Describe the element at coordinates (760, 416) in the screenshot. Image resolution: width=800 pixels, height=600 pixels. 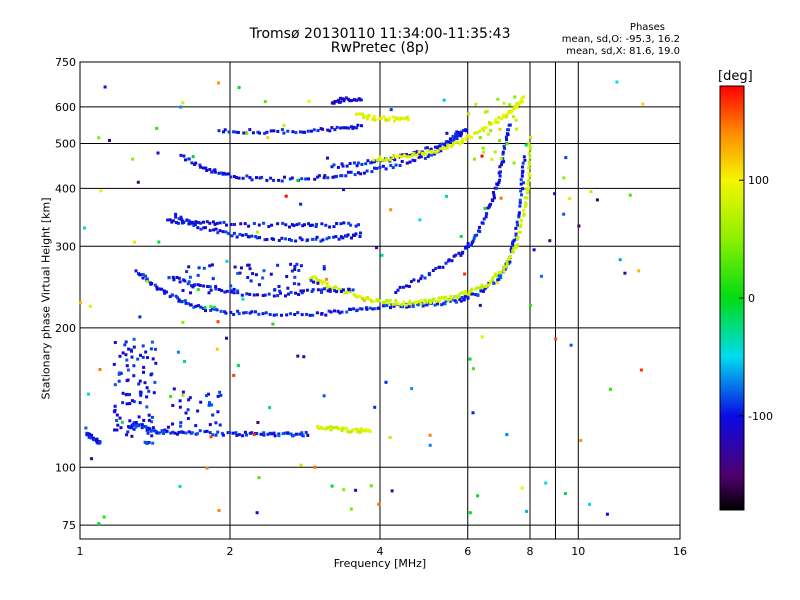
I see `colorbar-tick-label: -100` at that location.